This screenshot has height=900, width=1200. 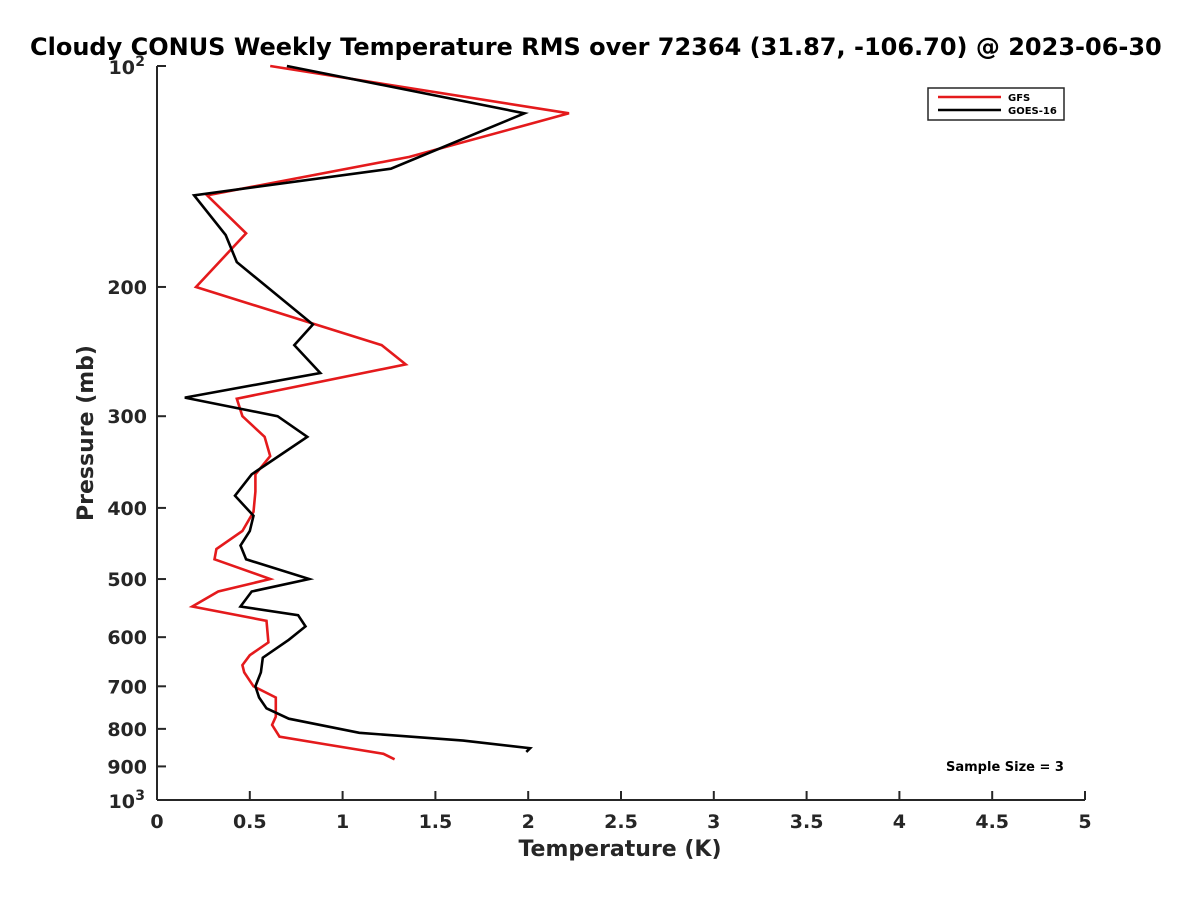 What do you see at coordinates (713, 822) in the screenshot?
I see `x-tick-label: 3` at bounding box center [713, 822].